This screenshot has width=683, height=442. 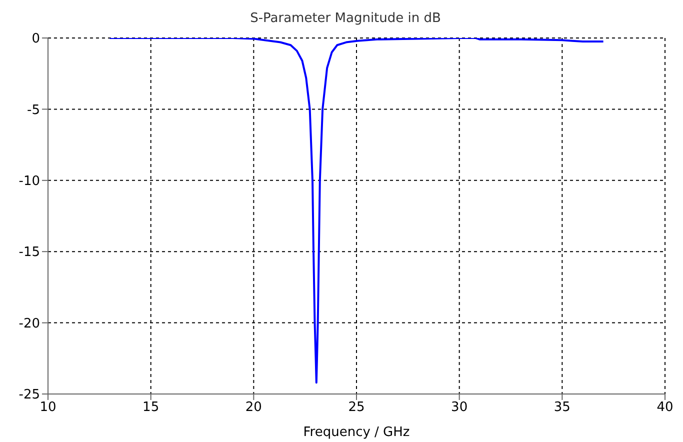 I want to click on y-tick-label: -15, so click(x=29, y=252).